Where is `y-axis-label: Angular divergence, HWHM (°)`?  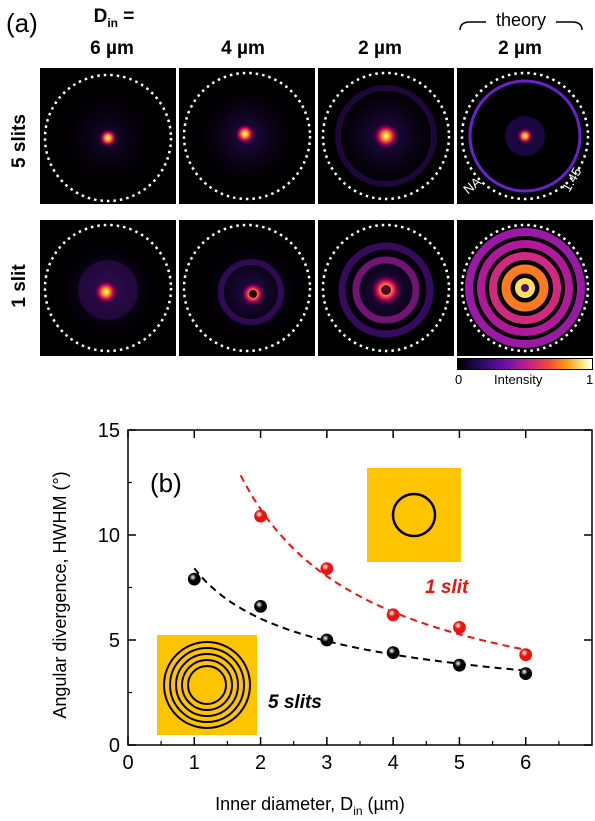 y-axis-label: Angular divergence, HWHM (°) is located at coordinates (60, 594).